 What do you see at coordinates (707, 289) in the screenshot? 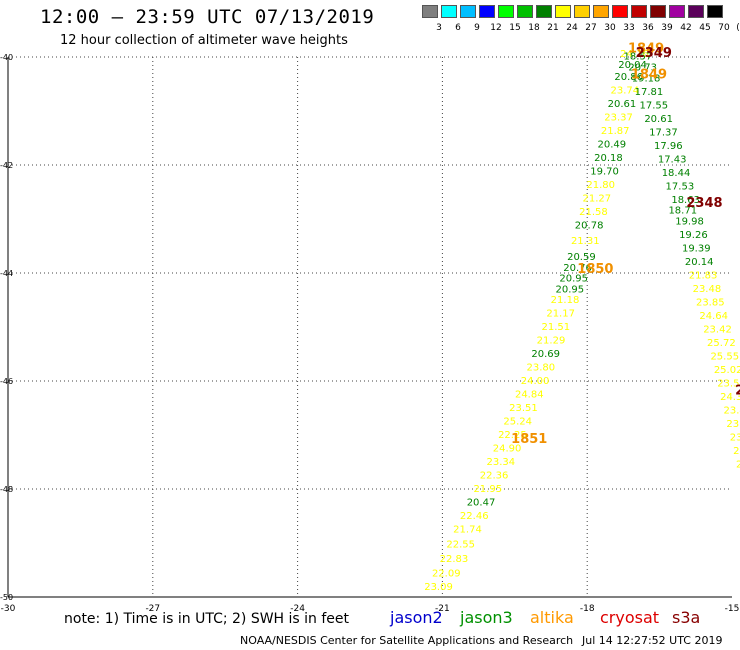
I see `wave-height-value: 23.48` at bounding box center [707, 289].